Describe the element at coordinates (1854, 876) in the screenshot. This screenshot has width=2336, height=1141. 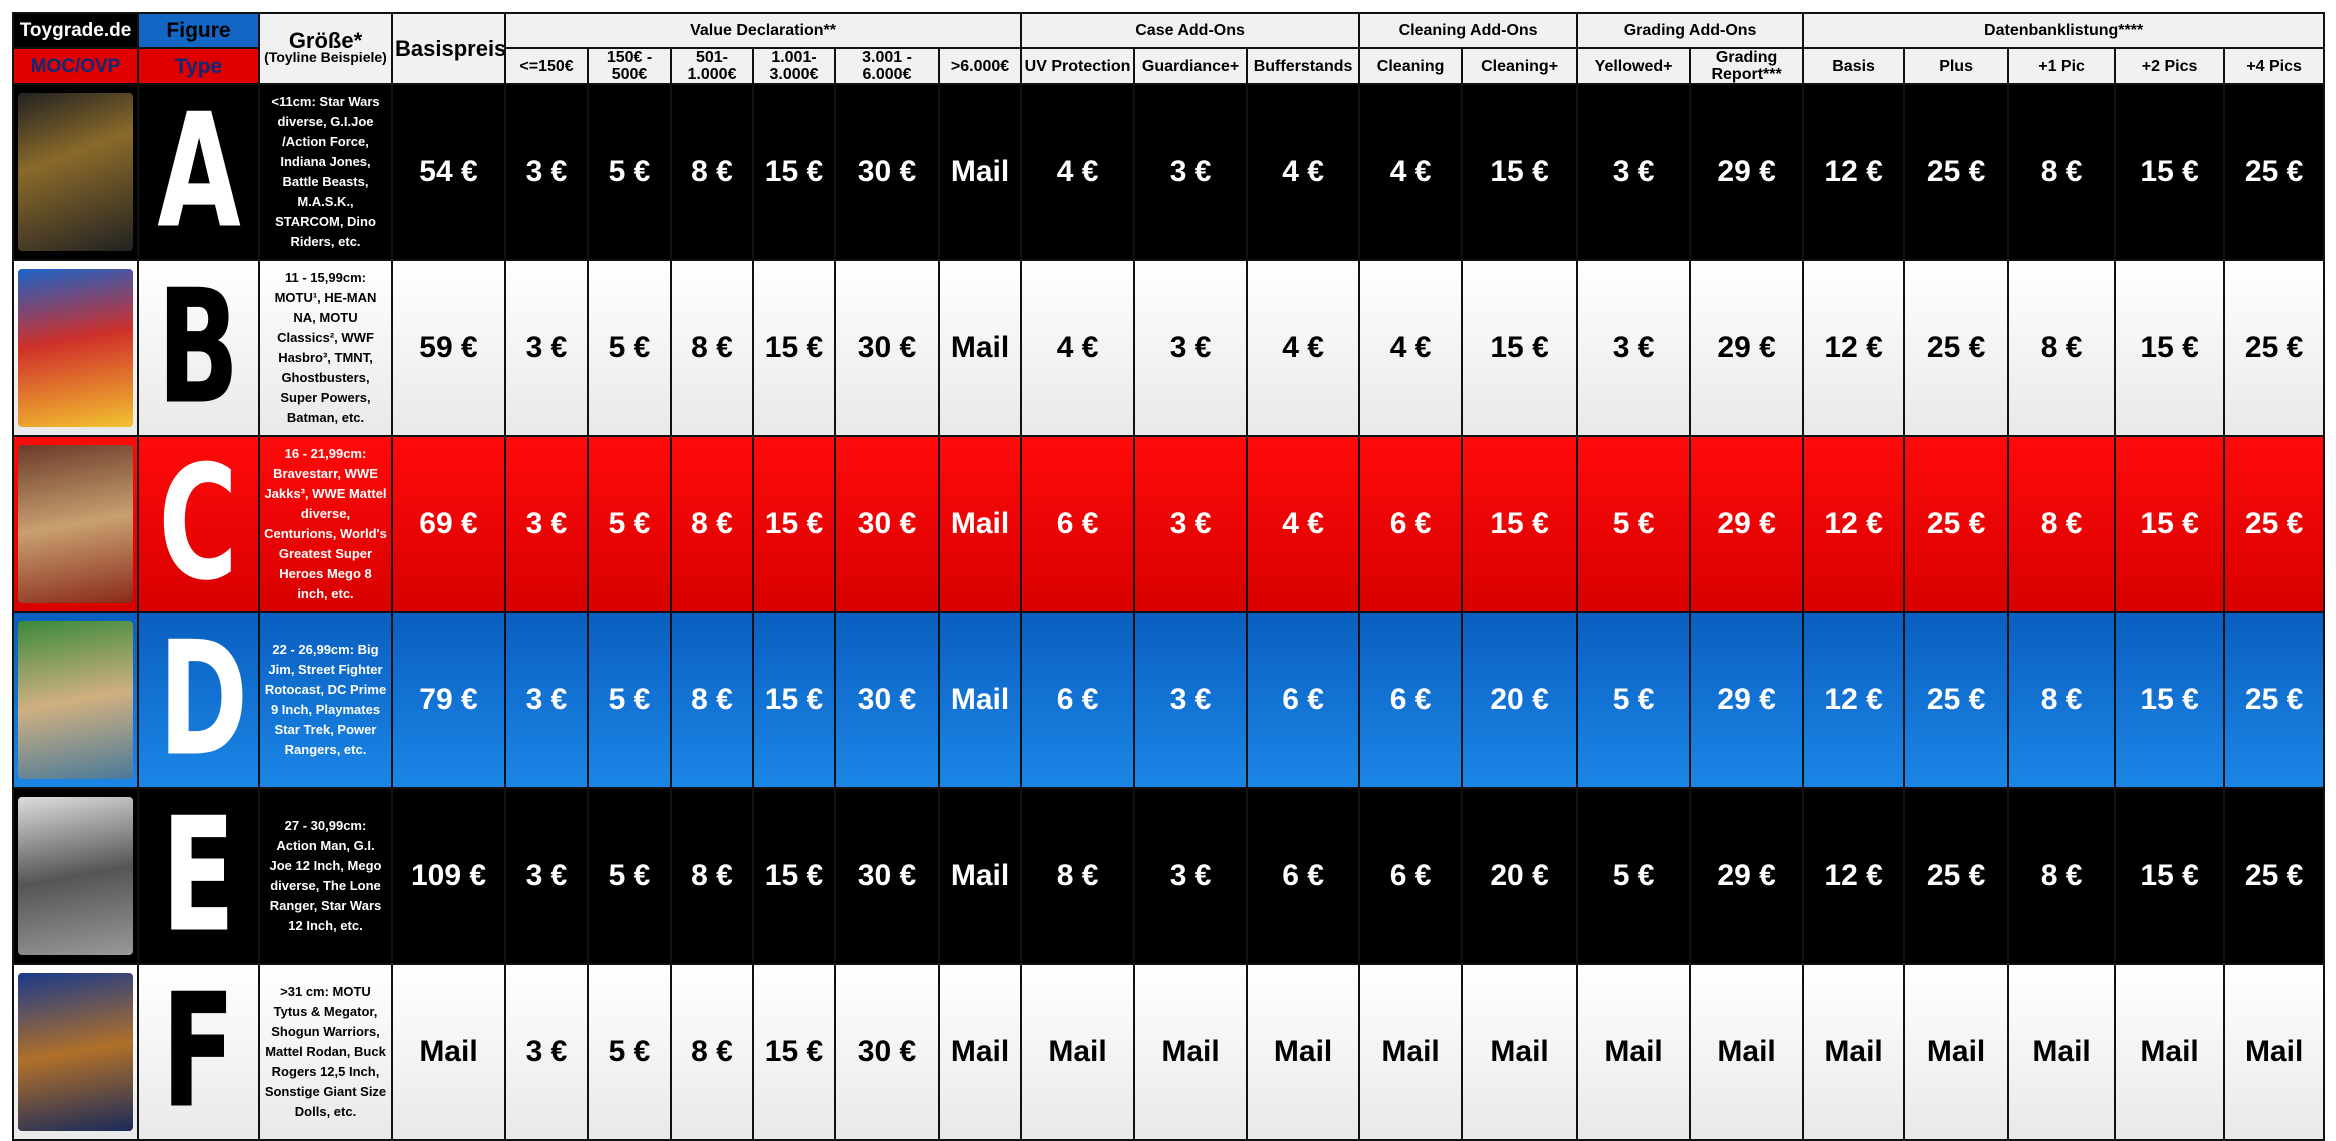
I see `price: 12 €` at that location.